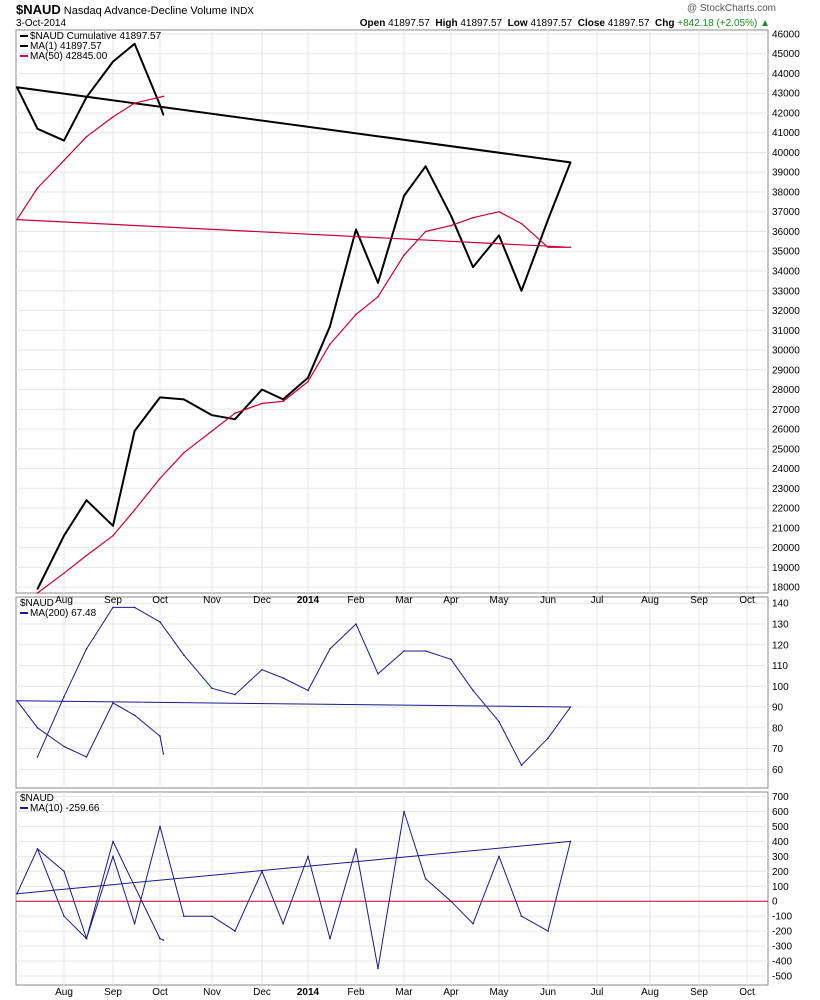 This screenshot has width=820, height=1000. What do you see at coordinates (778, 770) in the screenshot?
I see `y-tick-label: 60` at bounding box center [778, 770].